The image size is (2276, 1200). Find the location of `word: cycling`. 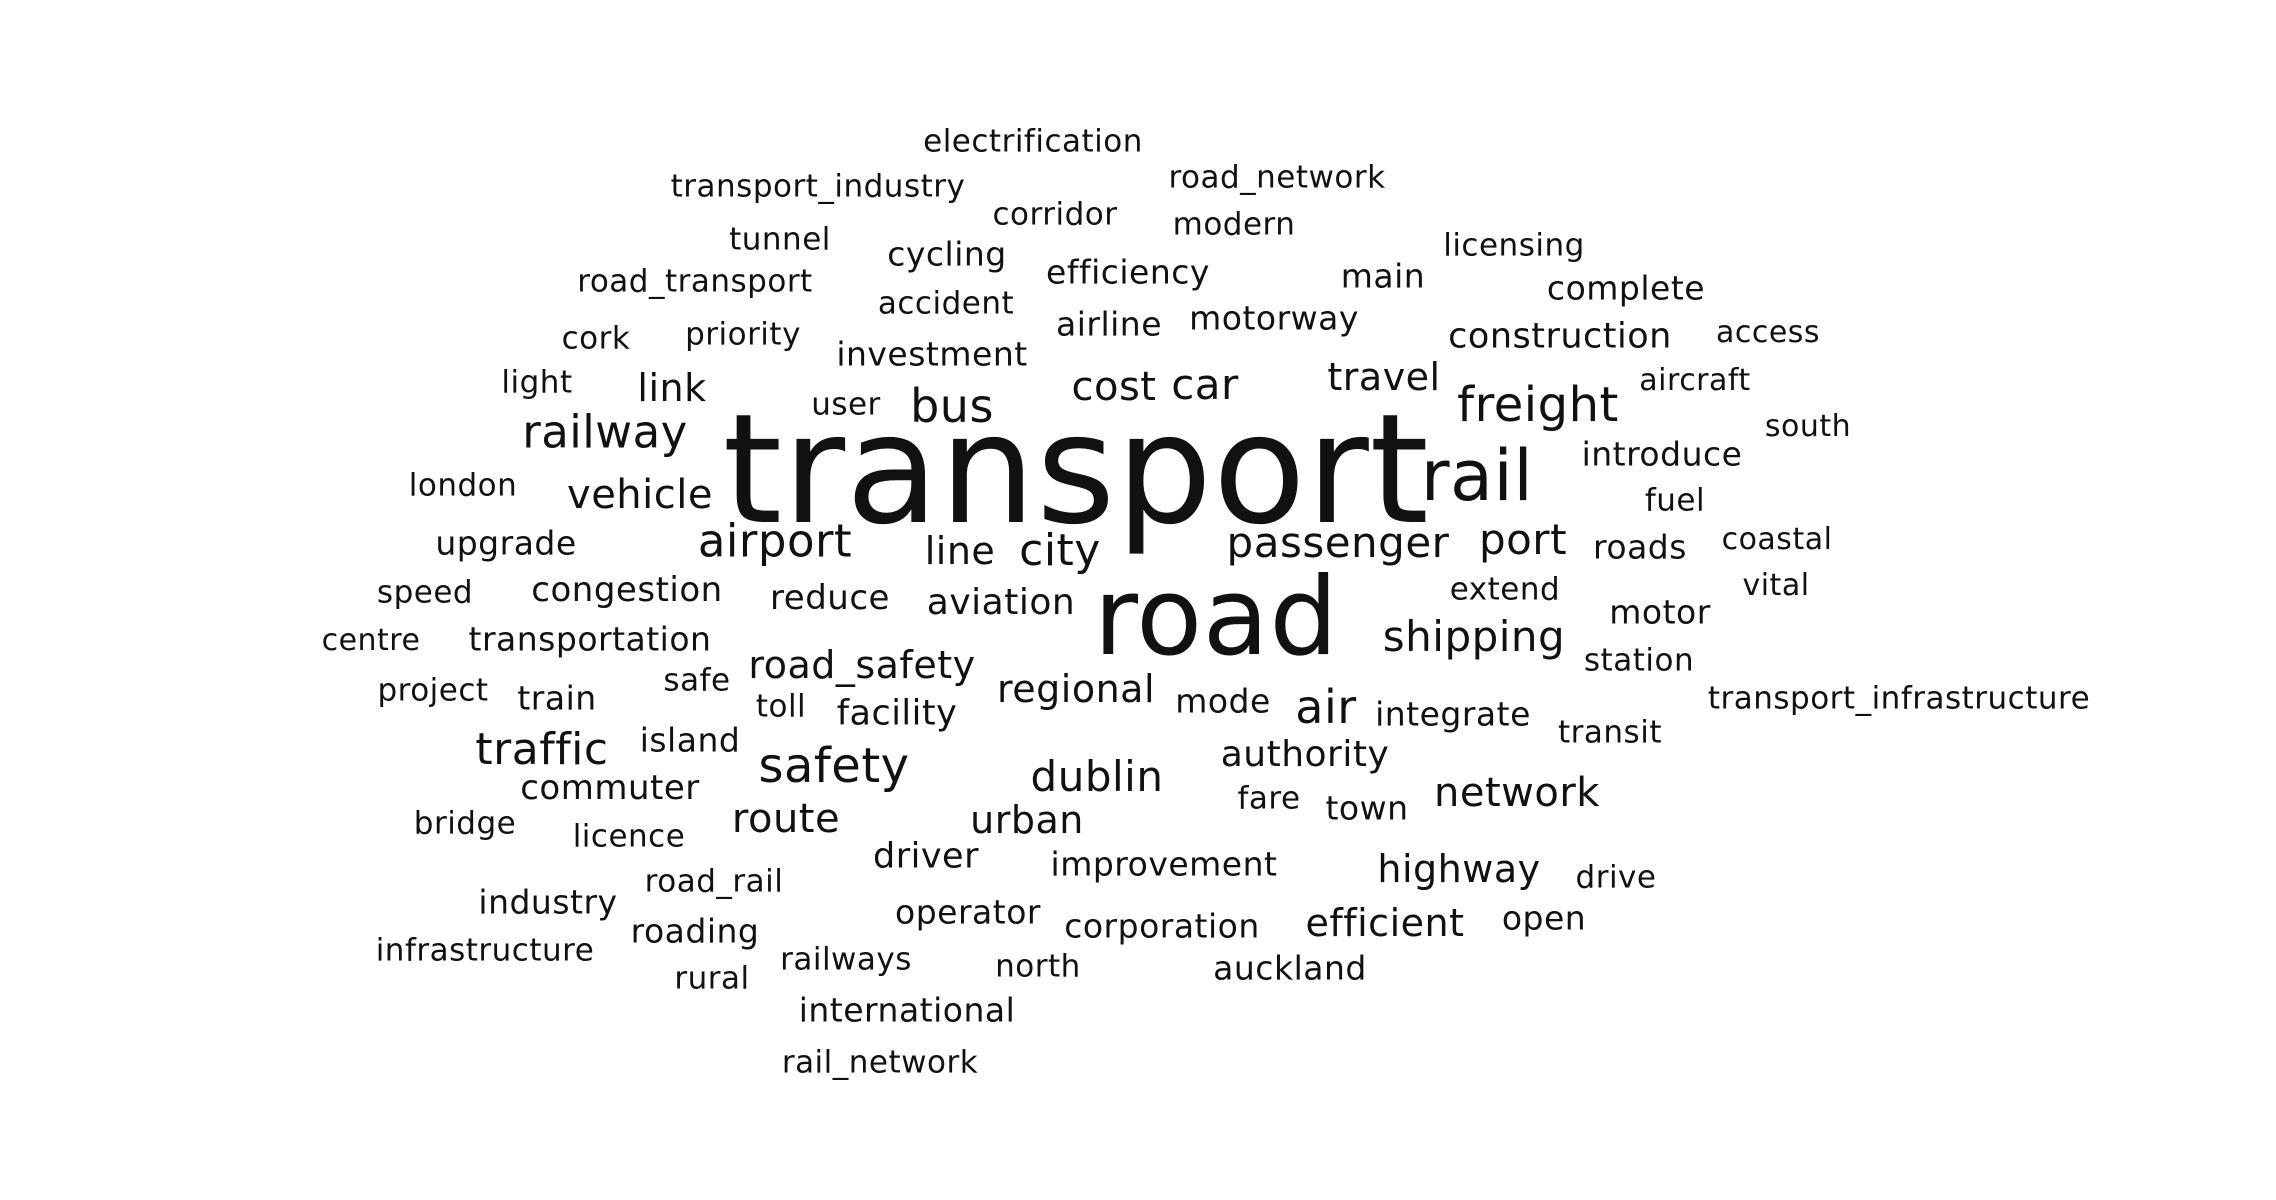

word: cycling is located at coordinates (947, 254).